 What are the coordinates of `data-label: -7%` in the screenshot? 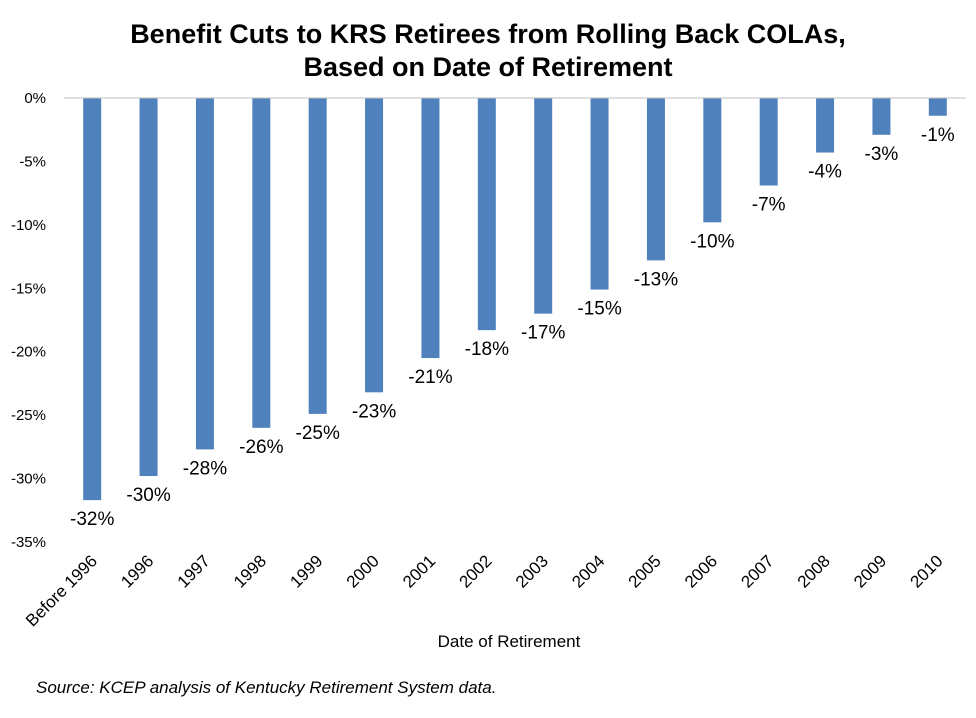 It's located at (769, 205).